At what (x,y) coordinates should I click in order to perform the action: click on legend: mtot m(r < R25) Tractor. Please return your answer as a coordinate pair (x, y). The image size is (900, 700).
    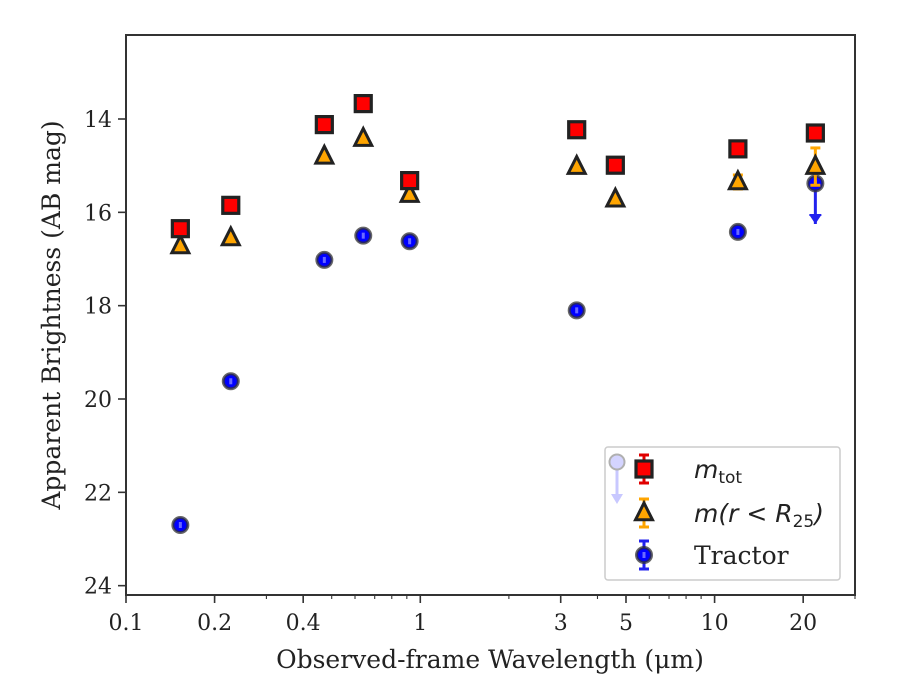
    Looking at the image, I should click on (722, 513).